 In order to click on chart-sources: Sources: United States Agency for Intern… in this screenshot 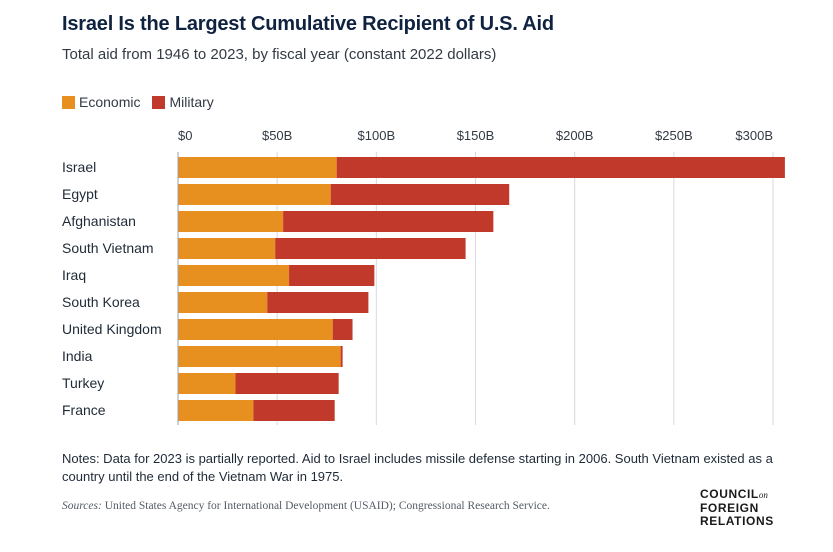, I will do `click(306, 506)`.